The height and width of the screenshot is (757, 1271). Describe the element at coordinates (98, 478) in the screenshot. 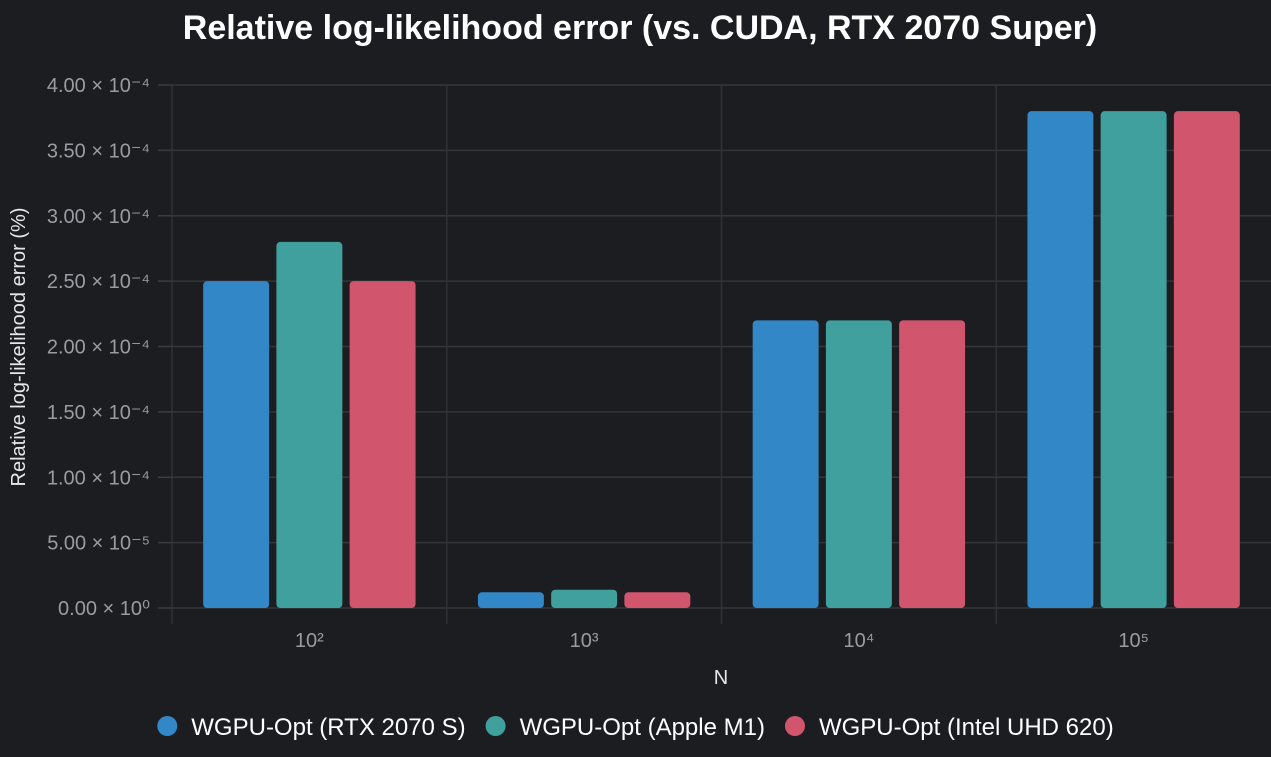

I see `y-tick-label: 1.00 × 10⁻⁴` at that location.